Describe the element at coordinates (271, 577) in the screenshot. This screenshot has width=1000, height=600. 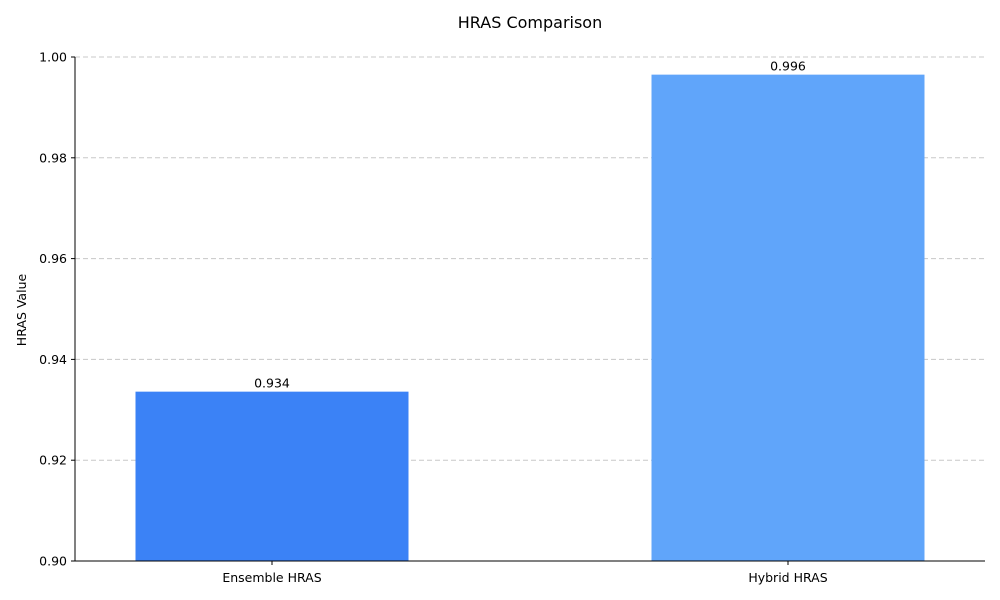
I see `x-tick-label: Ensemble HRAS` at that location.